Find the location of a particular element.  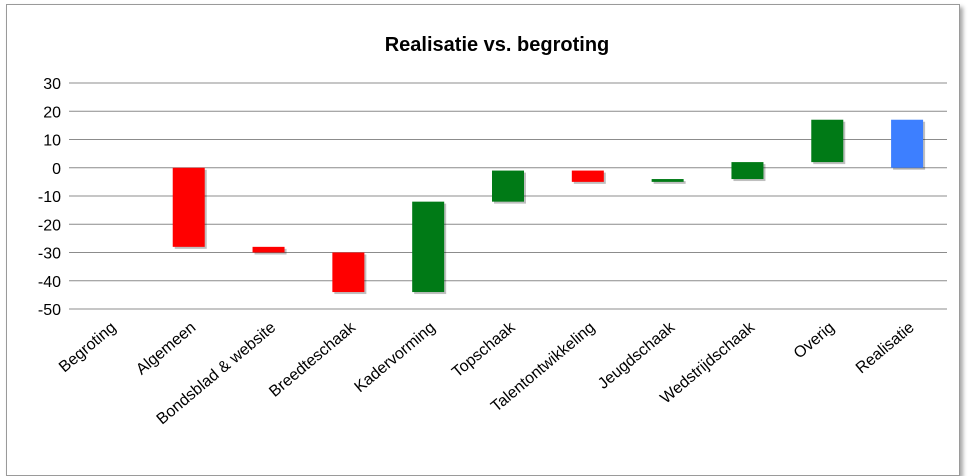

y-tick-label: -50 is located at coordinates (49, 310).